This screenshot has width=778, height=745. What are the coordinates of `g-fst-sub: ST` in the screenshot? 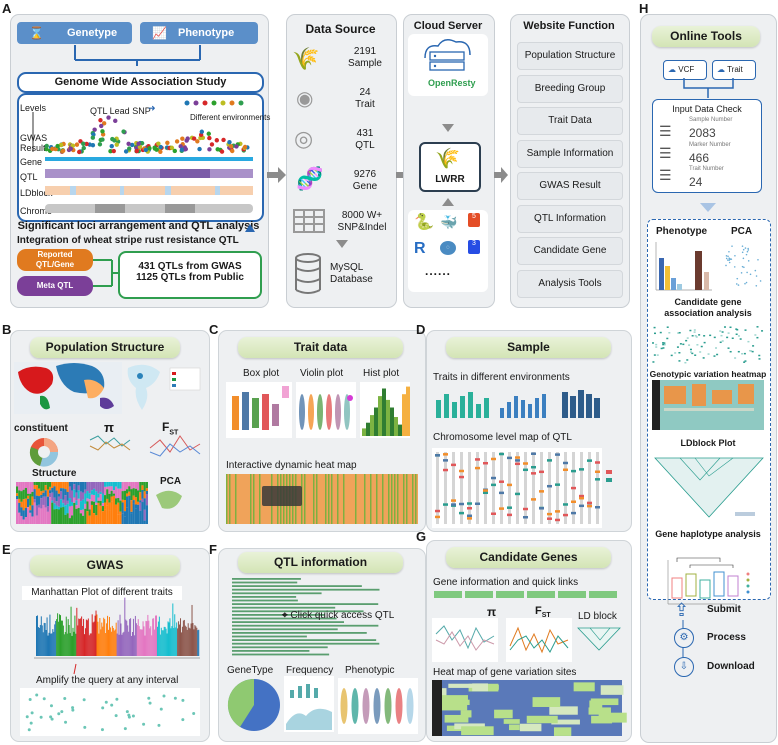 It's located at (546, 616).